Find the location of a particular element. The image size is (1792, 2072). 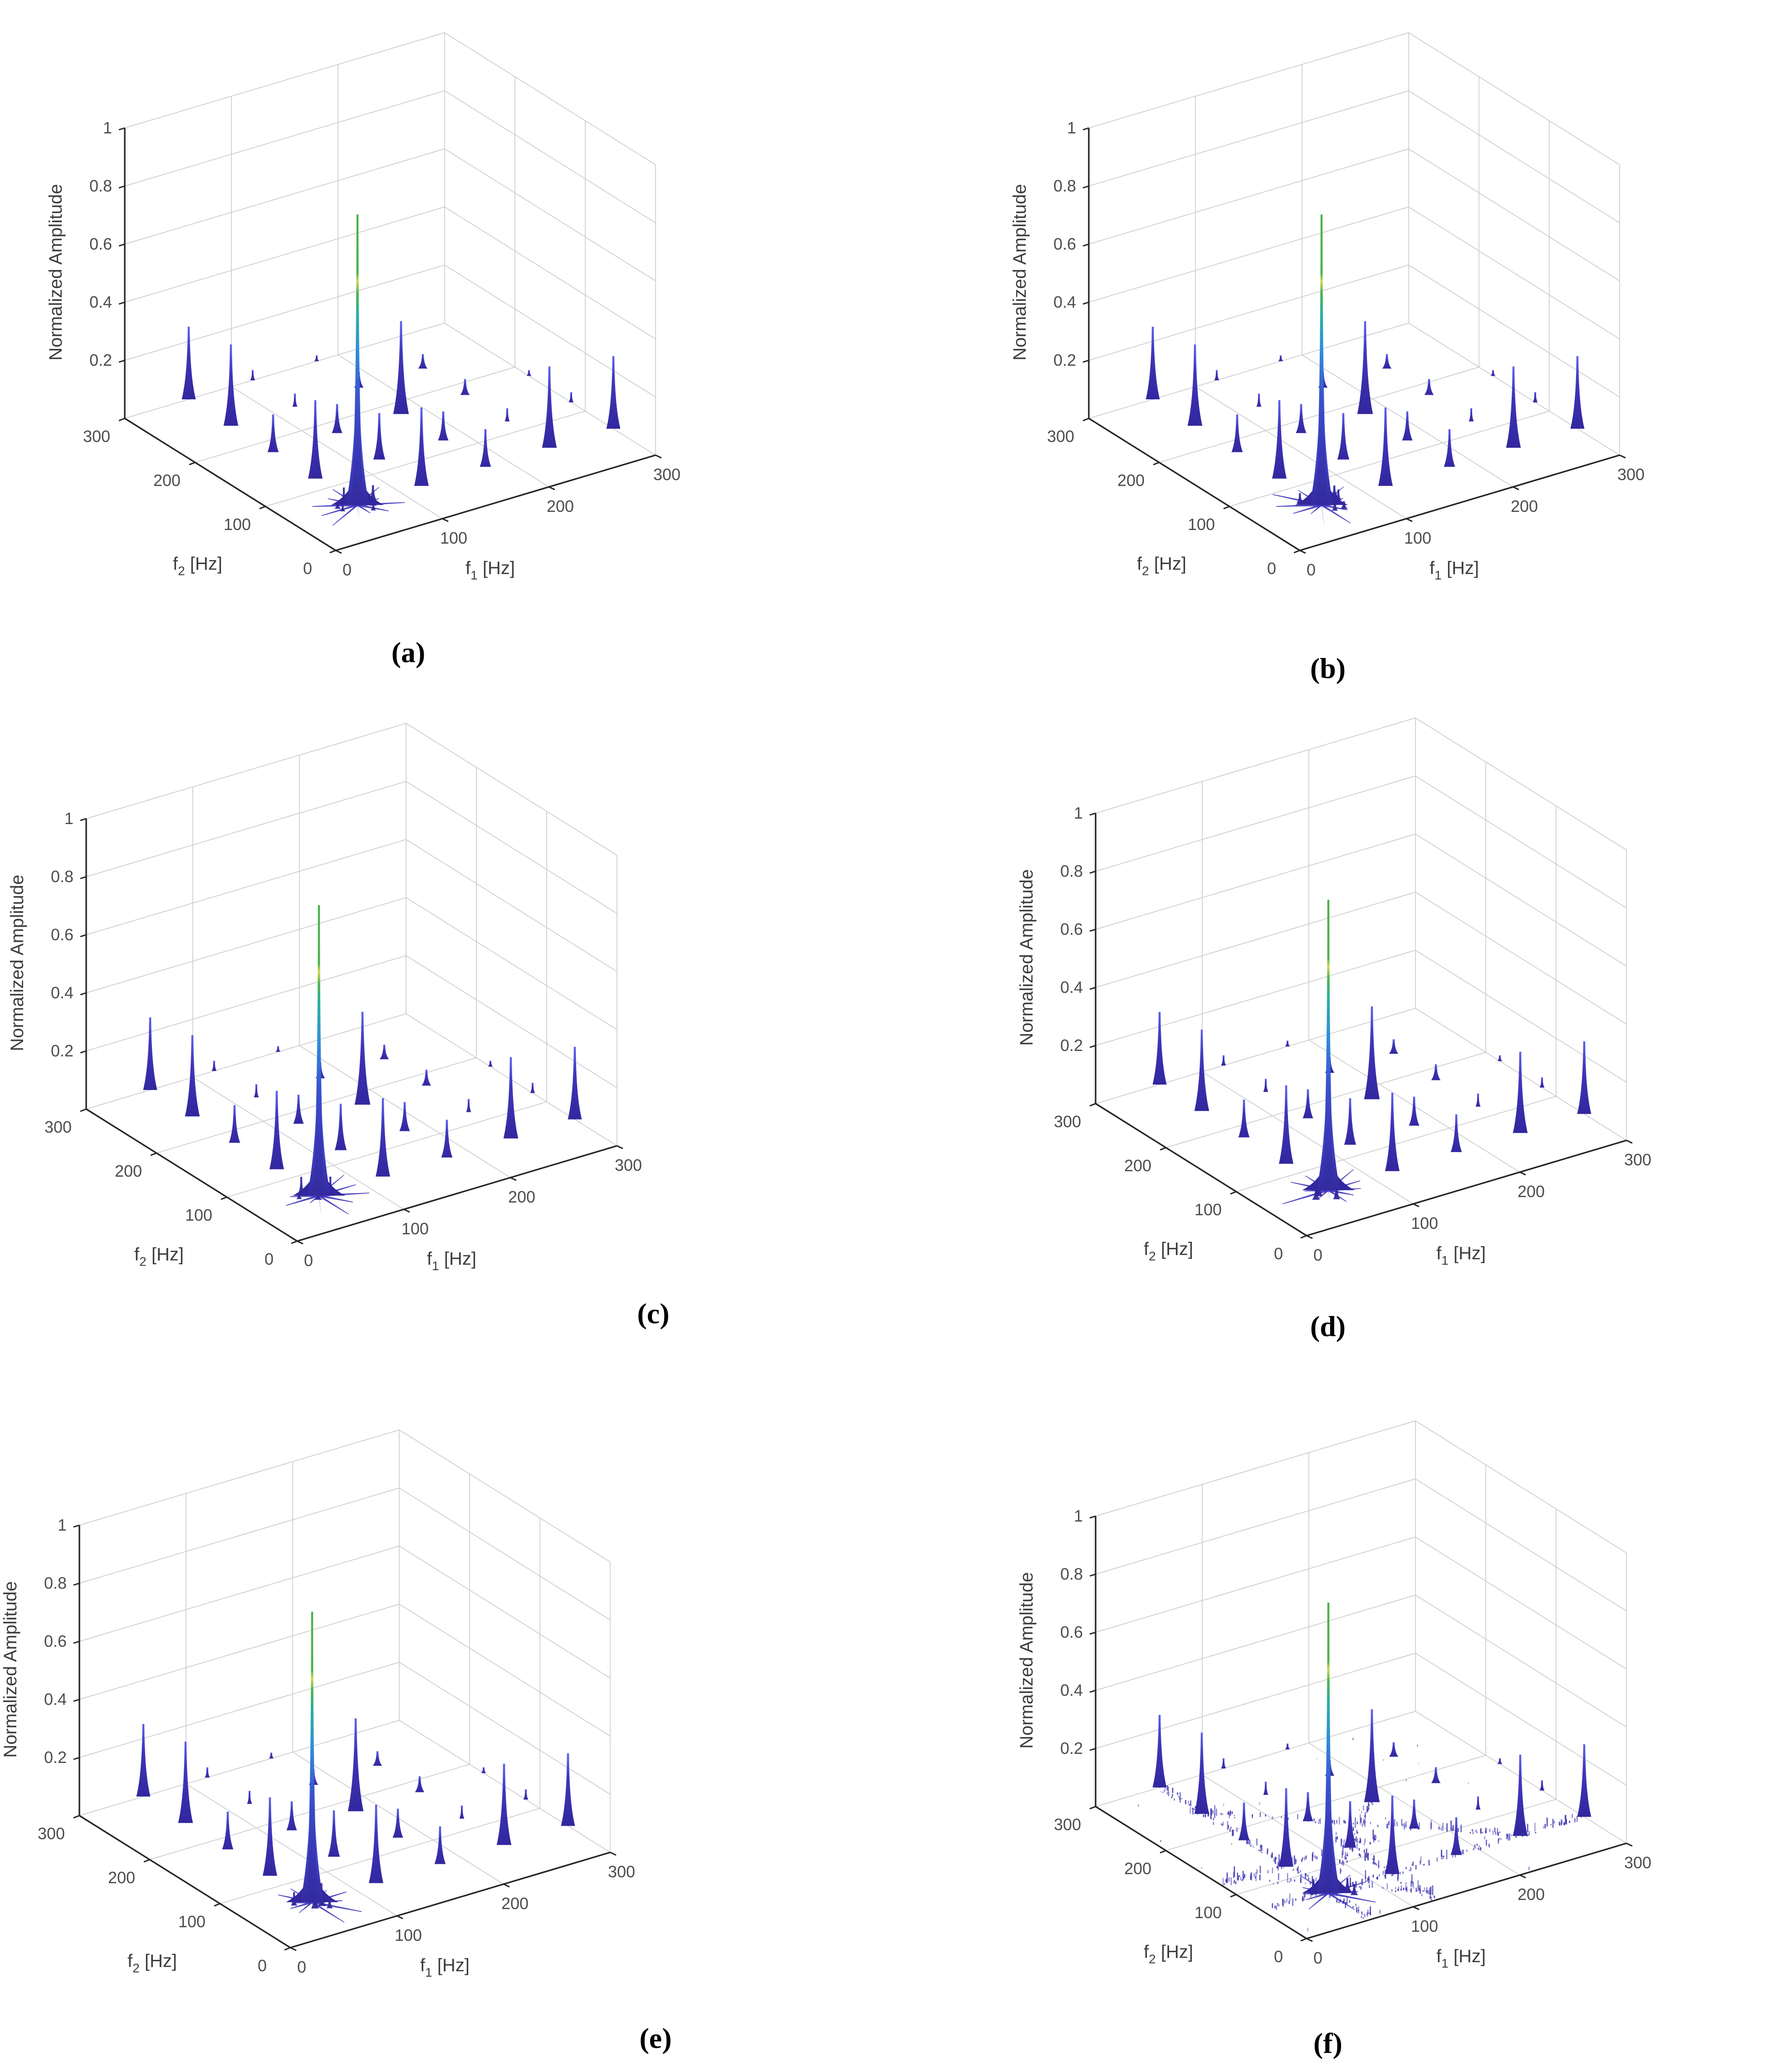

caption-c: (c) is located at coordinates (653, 1313).